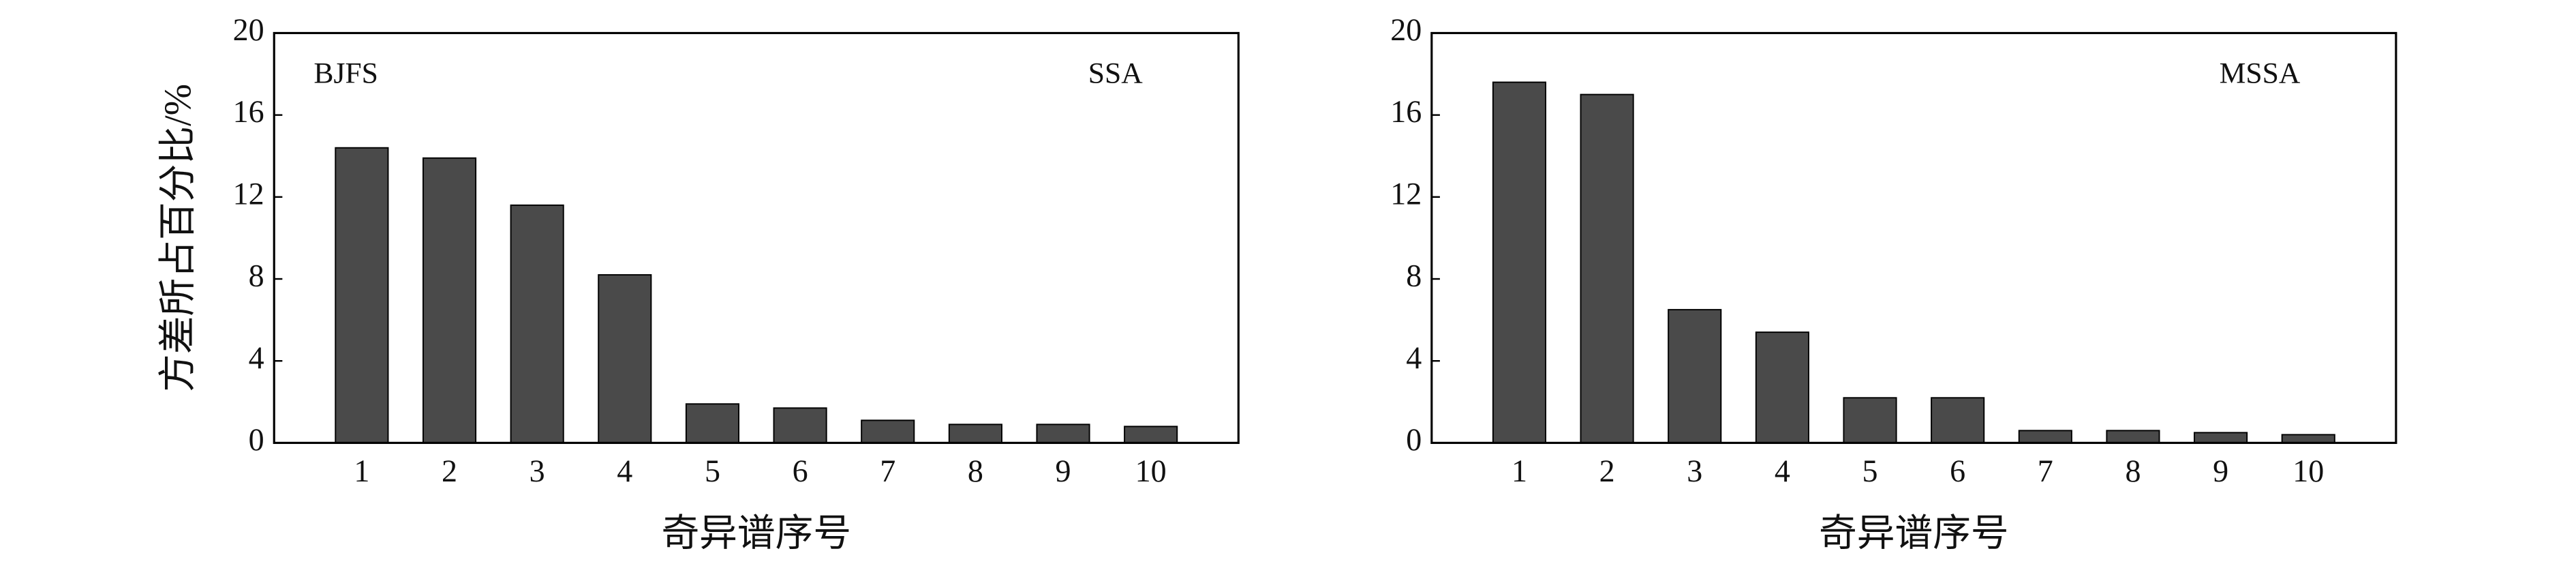 Image resolution: width=2576 pixels, height=564 pixels. Describe the element at coordinates (1116, 73) in the screenshot. I see `annotation: SSA` at that location.